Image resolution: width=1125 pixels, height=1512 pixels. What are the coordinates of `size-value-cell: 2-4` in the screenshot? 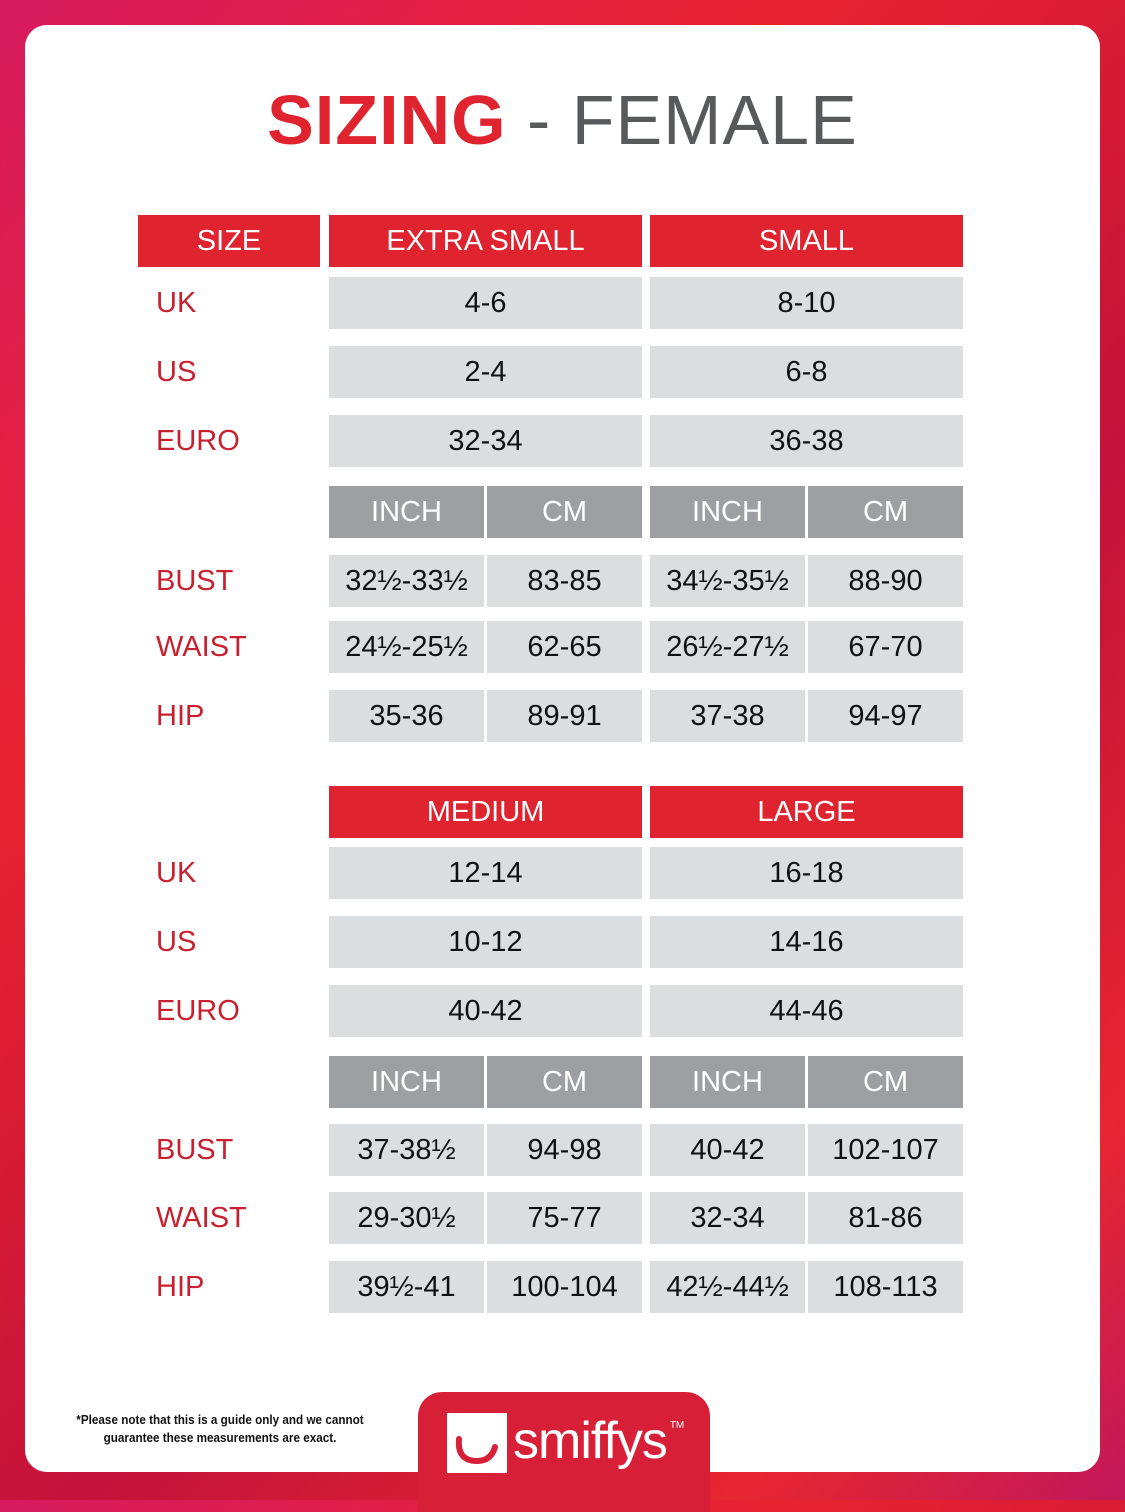 It's located at (485, 372).